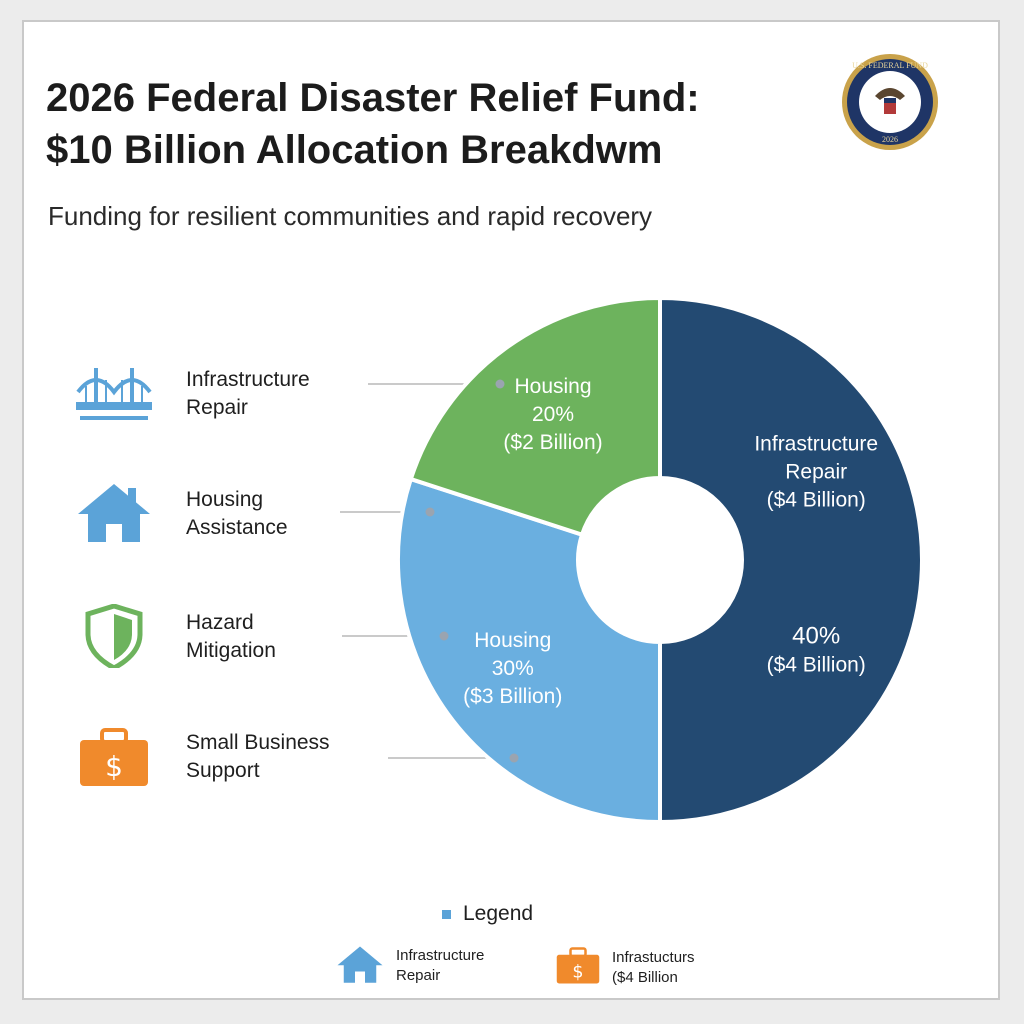 The height and width of the screenshot is (1024, 1024). I want to click on legend-item-line: Repair, so click(418, 975).